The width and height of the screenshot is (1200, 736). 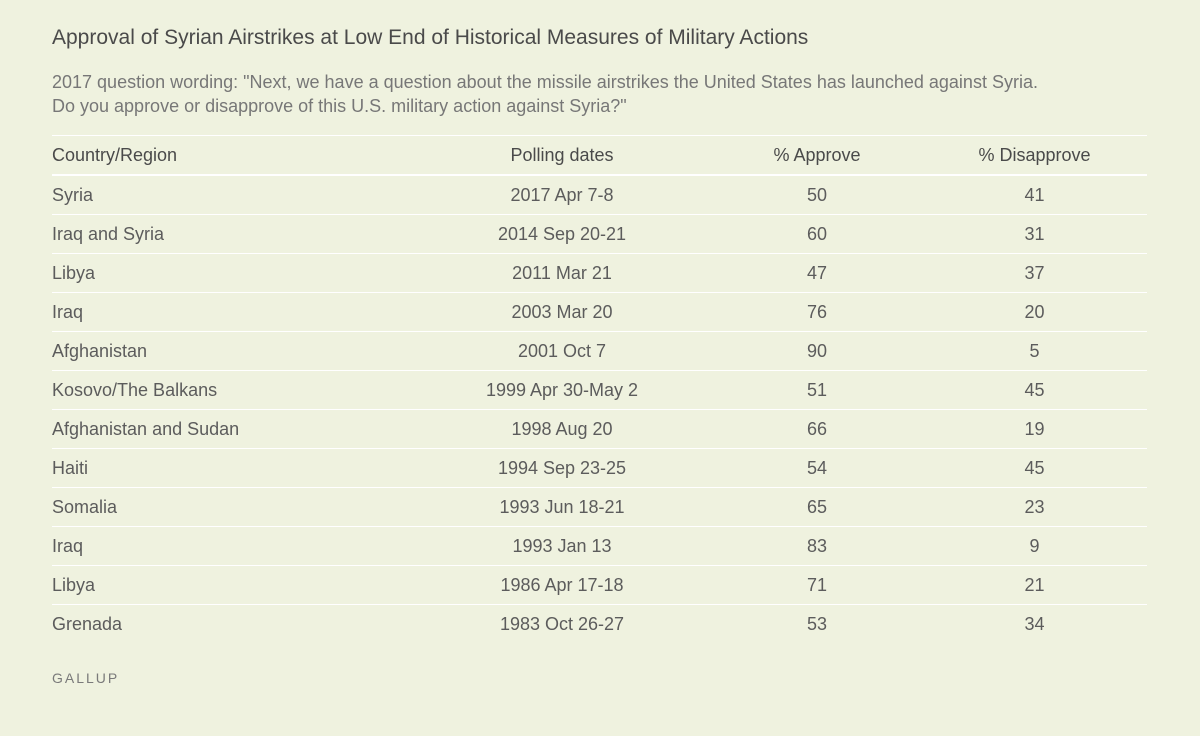 I want to click on disapprove-cell: 9, so click(x=1034, y=546).